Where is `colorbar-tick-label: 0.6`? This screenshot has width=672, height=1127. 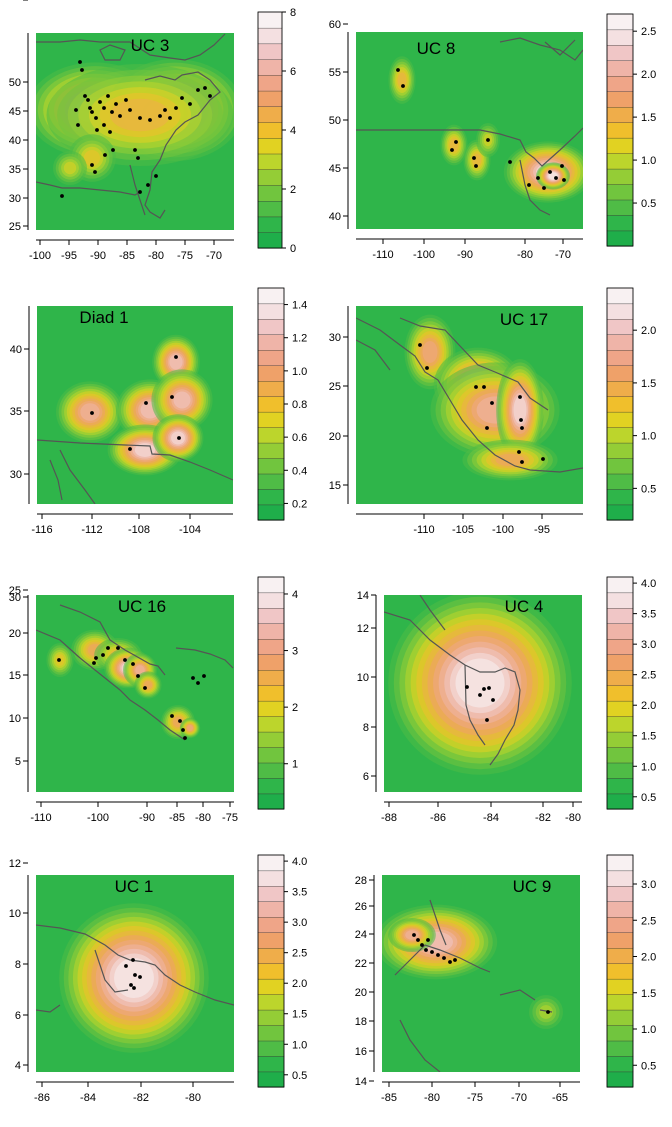
colorbar-tick-label: 0.6 is located at coordinates (299, 438).